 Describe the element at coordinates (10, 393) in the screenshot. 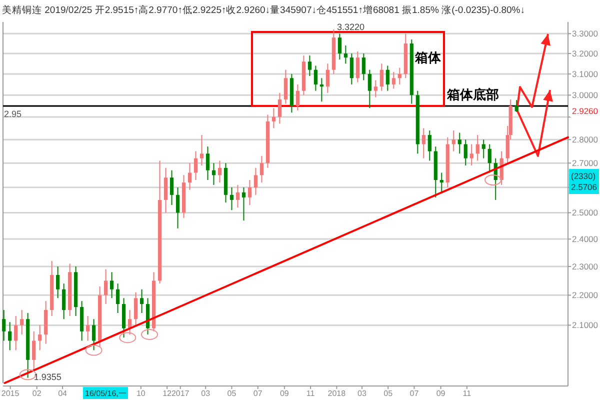

I see `x-tick-label: 2015` at that location.